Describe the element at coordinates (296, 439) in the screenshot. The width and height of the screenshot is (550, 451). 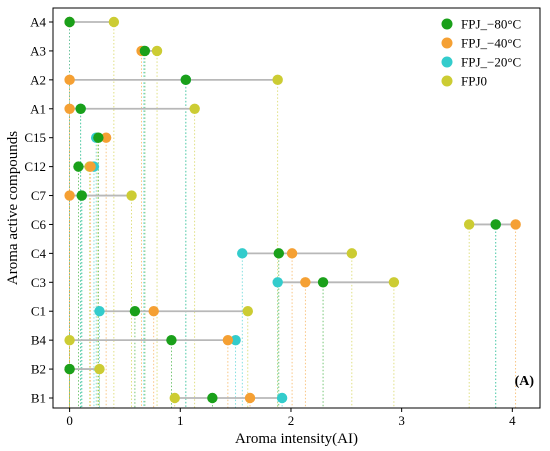
I see `x-axis-title: Aroma intensity(AI)` at that location.